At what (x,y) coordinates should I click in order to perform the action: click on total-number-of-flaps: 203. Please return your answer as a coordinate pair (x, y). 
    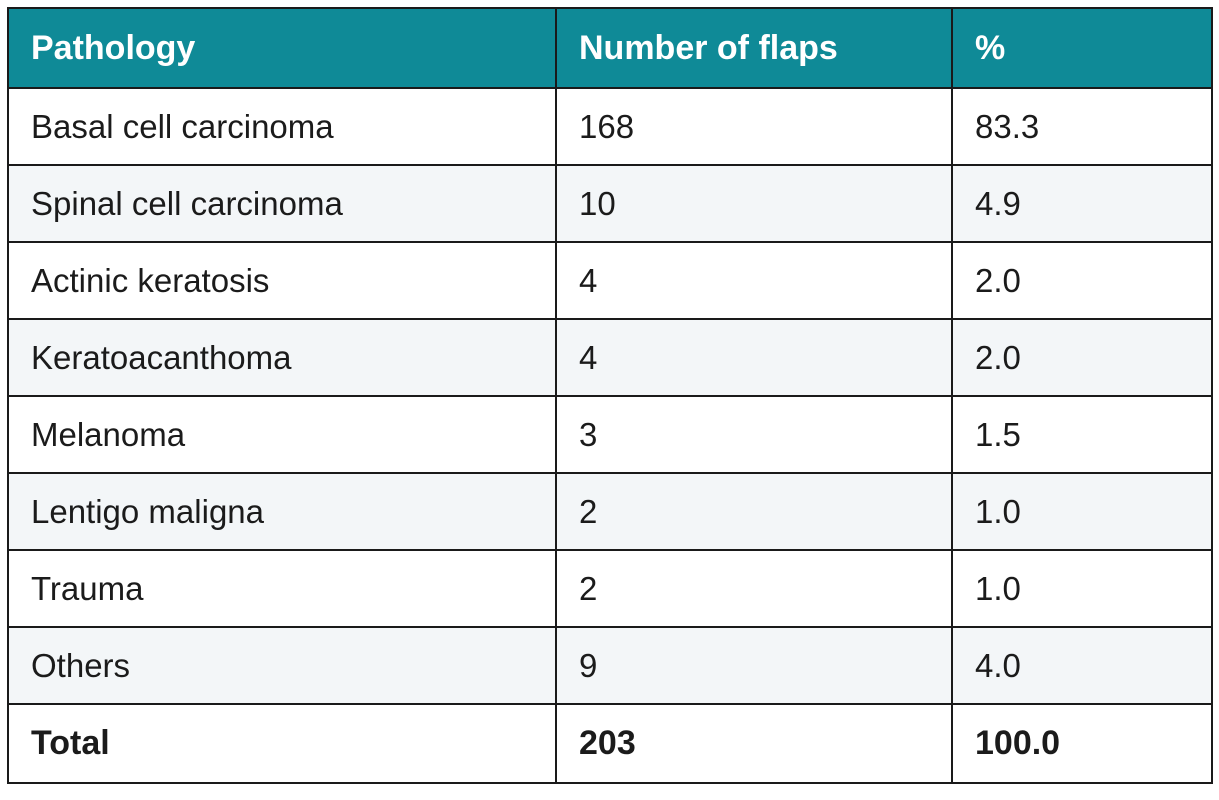
    Looking at the image, I should click on (754, 743).